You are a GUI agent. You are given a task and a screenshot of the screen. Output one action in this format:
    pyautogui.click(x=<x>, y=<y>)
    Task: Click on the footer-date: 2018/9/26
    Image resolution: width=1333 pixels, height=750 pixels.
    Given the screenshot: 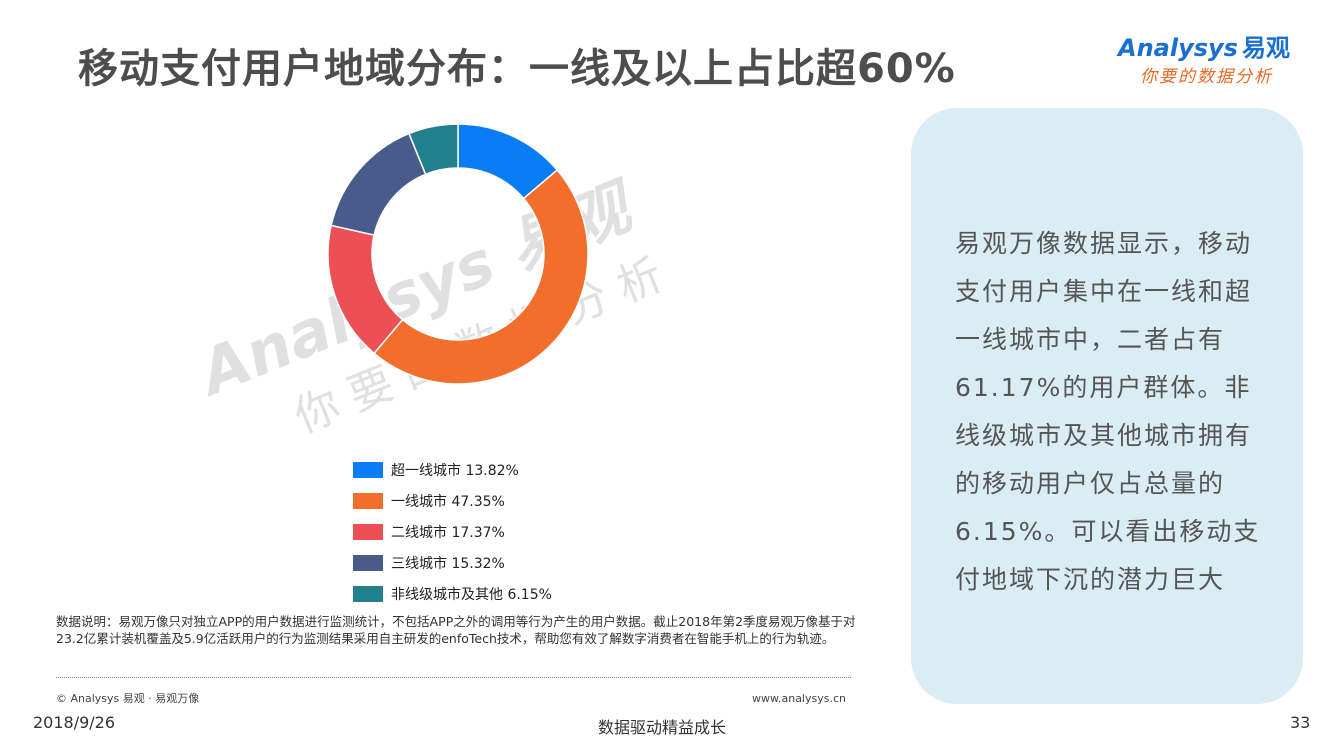 What is the action you would take?
    pyautogui.click(x=74, y=722)
    